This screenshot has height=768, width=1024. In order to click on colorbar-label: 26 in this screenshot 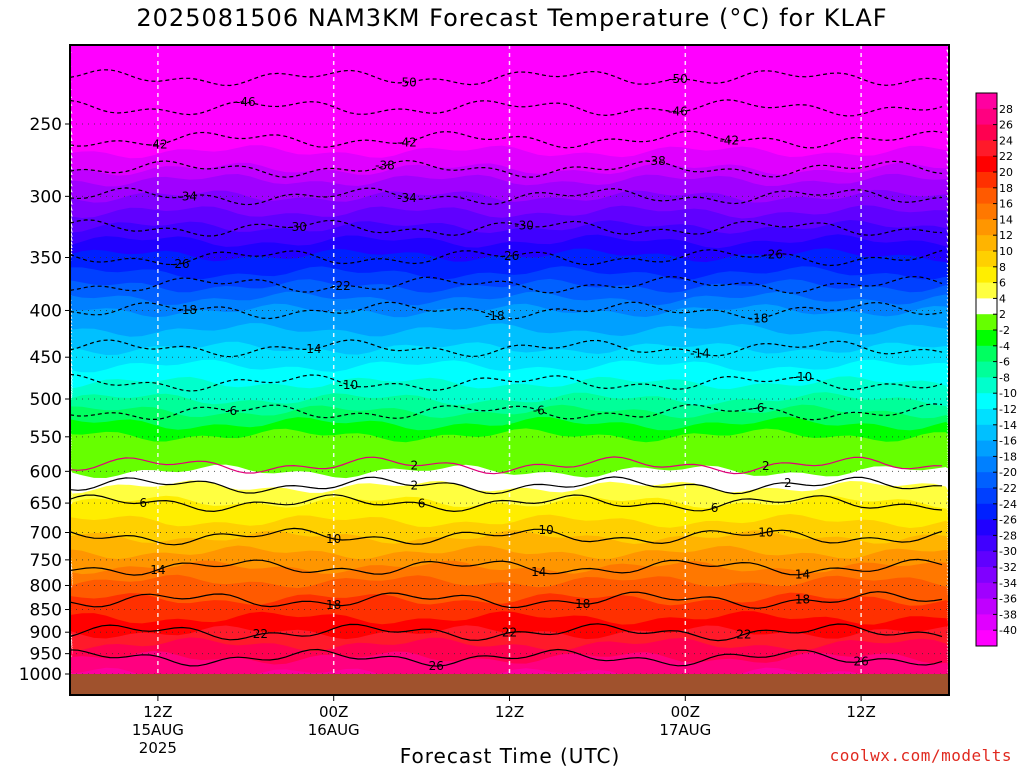, I will do `click(1006, 125)`.